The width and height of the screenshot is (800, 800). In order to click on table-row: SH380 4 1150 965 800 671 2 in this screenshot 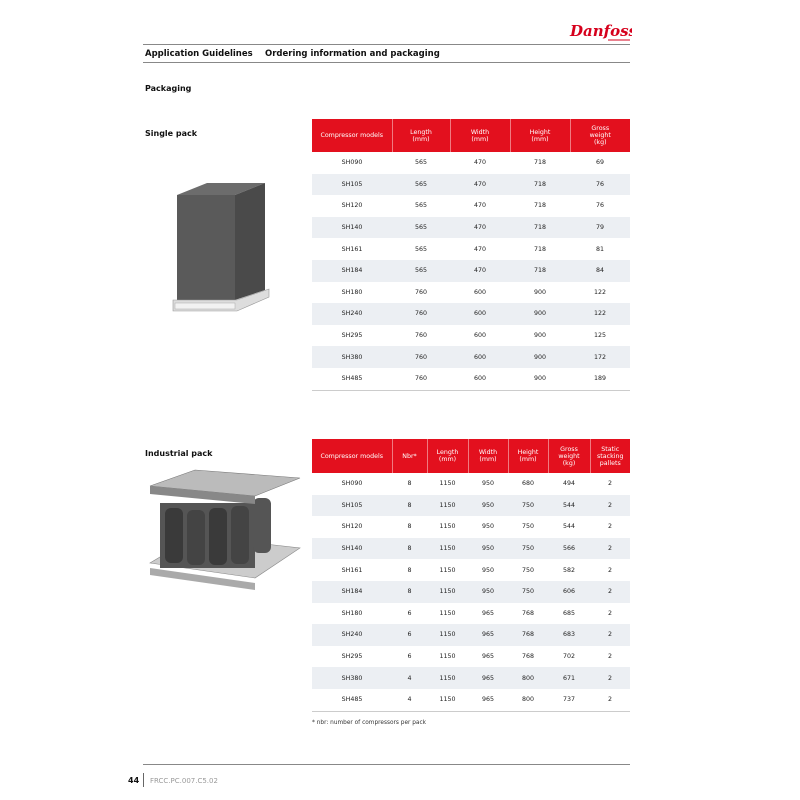, I will do `click(471, 678)`.